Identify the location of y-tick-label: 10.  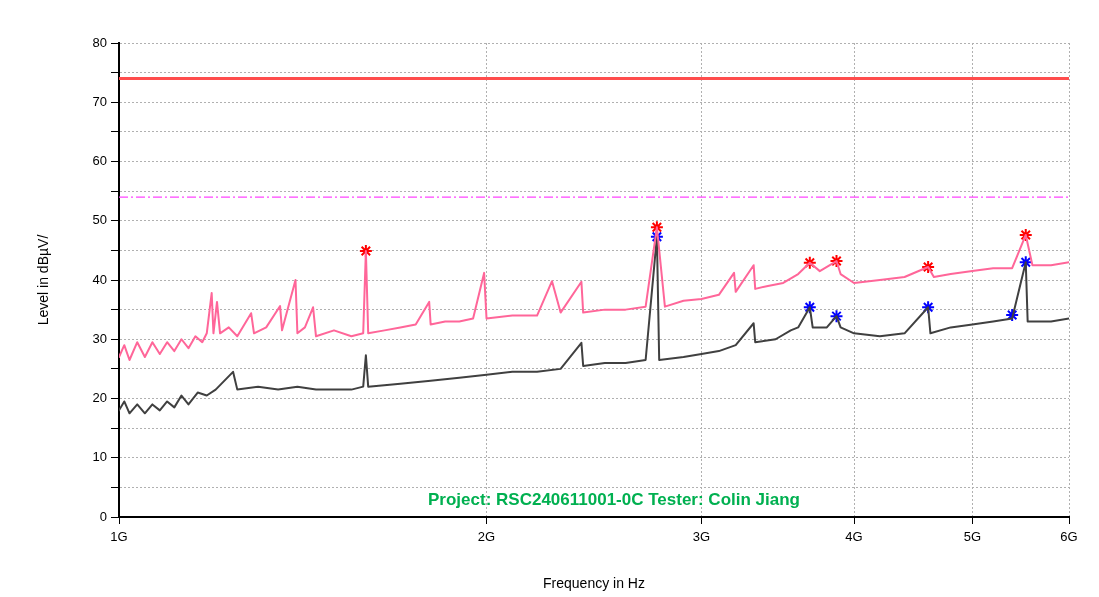
(99, 457).